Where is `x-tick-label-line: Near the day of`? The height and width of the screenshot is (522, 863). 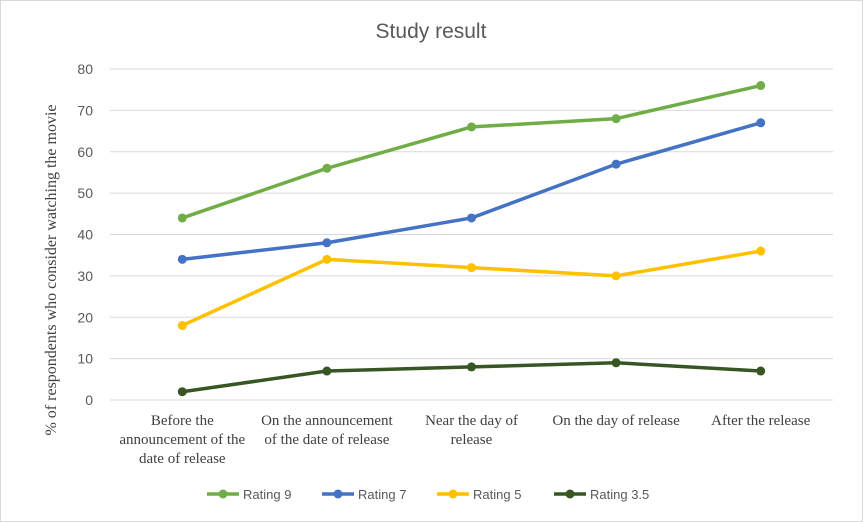 x-tick-label-line: Near the day of is located at coordinates (471, 421).